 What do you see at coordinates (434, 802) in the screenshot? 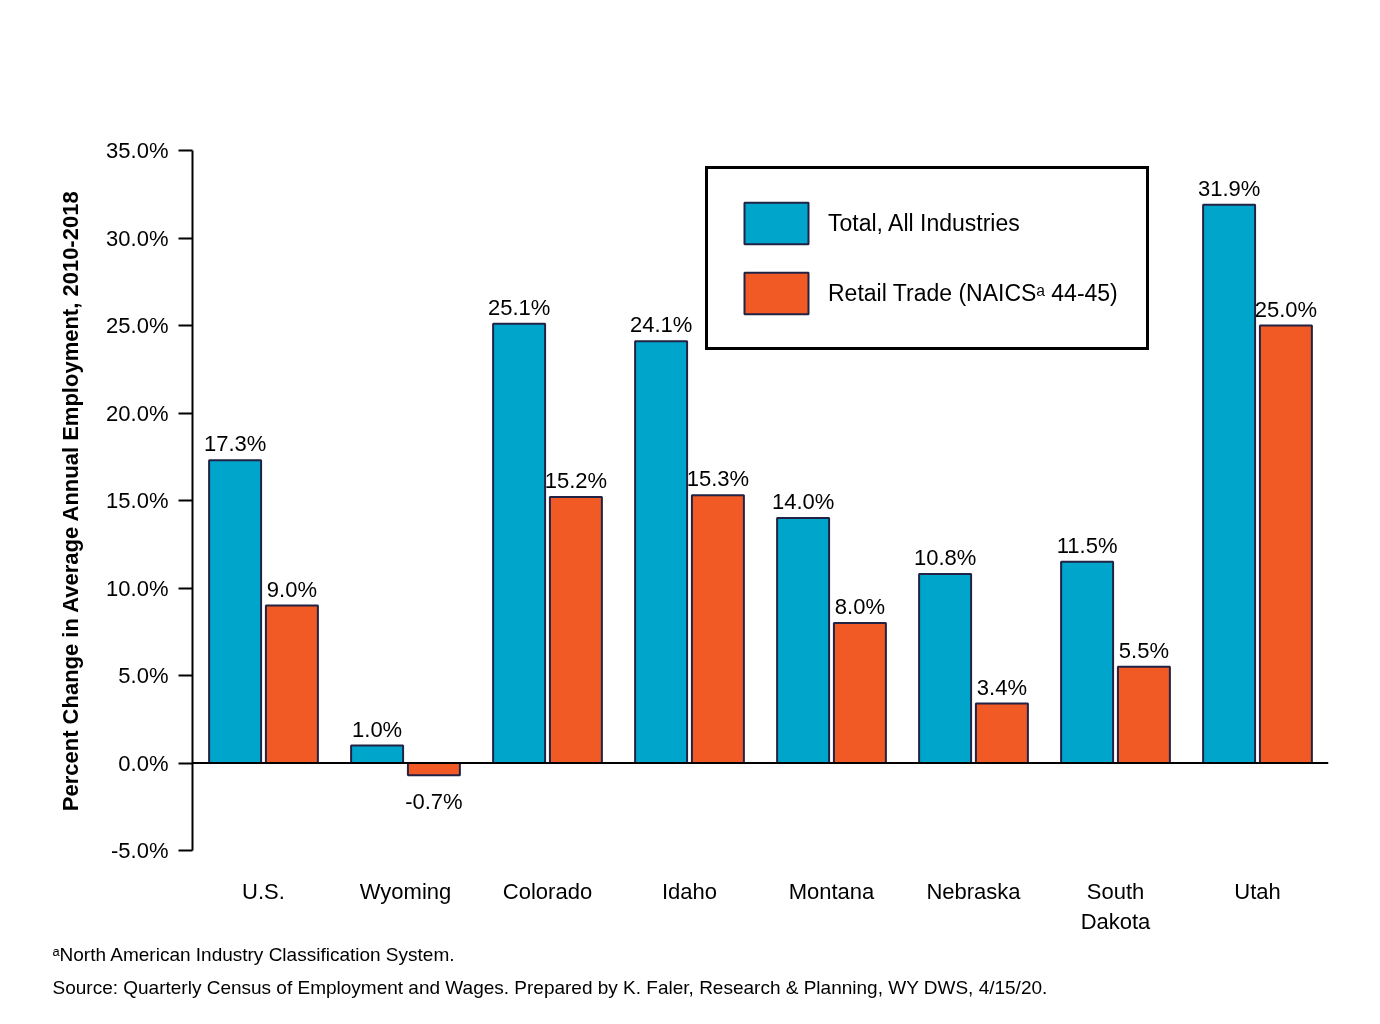
I see `data-label: -0.7%` at bounding box center [434, 802].